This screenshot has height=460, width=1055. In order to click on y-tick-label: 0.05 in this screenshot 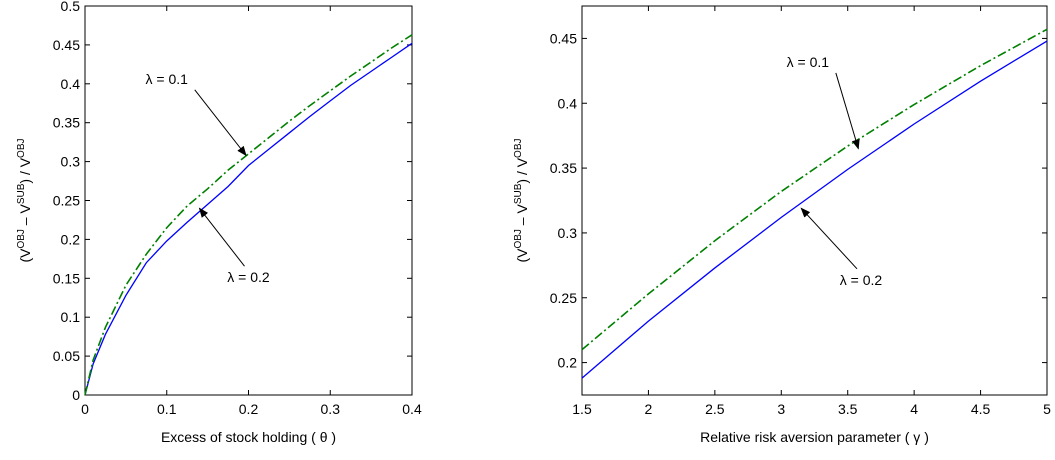, I will do `click(66, 356)`.